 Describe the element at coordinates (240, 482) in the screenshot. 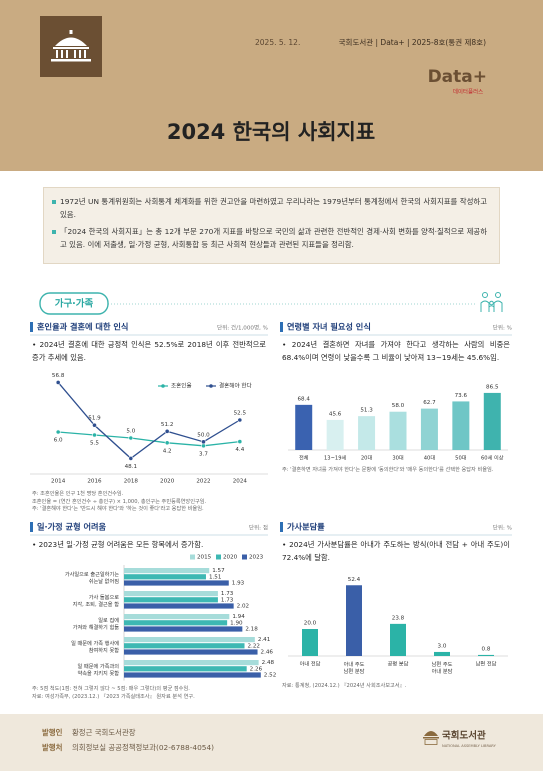

I see `x-tick-label: 2024` at that location.